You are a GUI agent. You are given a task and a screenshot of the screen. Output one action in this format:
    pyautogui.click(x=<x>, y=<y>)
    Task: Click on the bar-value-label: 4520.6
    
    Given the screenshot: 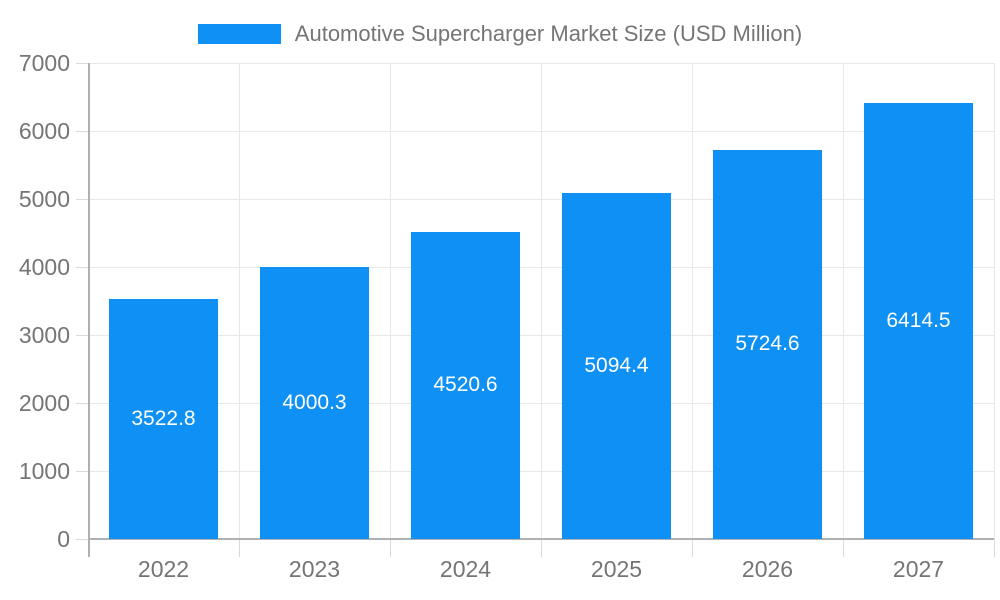 What is the action you would take?
    pyautogui.click(x=465, y=385)
    